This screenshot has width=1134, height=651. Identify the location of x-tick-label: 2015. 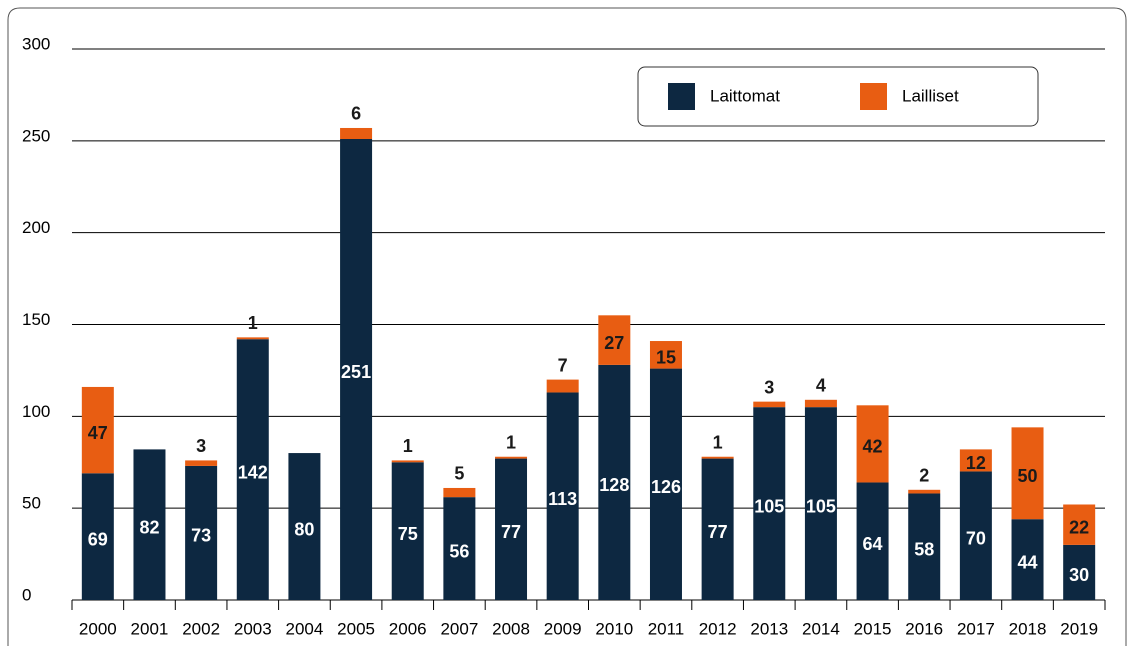
(873, 628).